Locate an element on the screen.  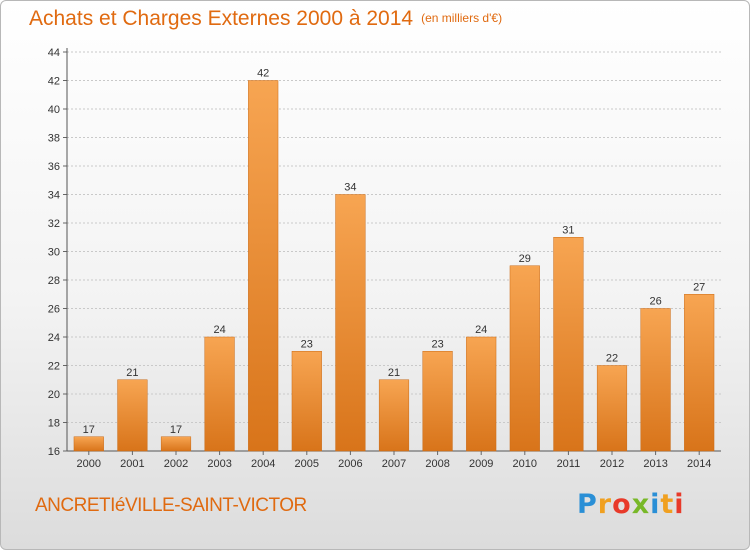
logo-letter: o is located at coordinates (622, 504).